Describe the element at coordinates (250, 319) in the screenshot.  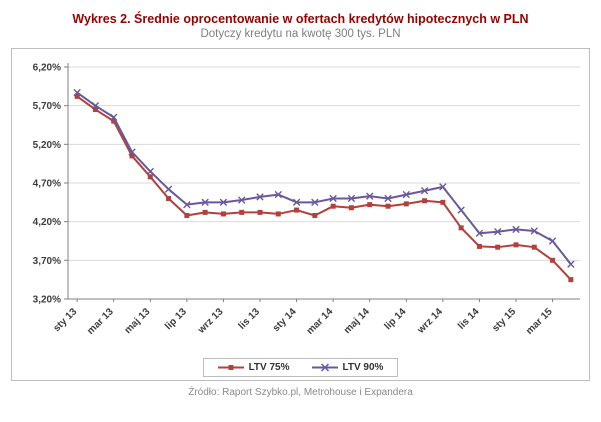
I see `svg-text: lis 13` at that location.